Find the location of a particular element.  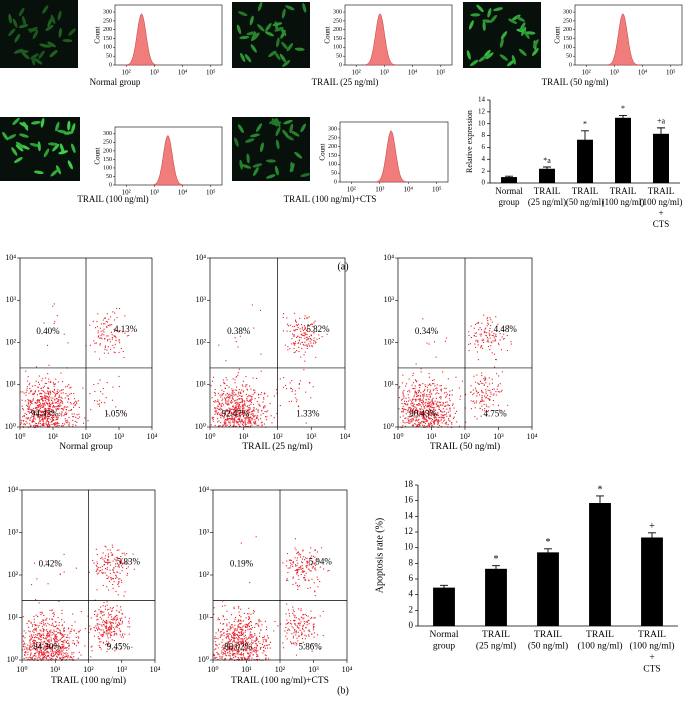

y-tick-label: 0 is located at coordinates (110, 185).